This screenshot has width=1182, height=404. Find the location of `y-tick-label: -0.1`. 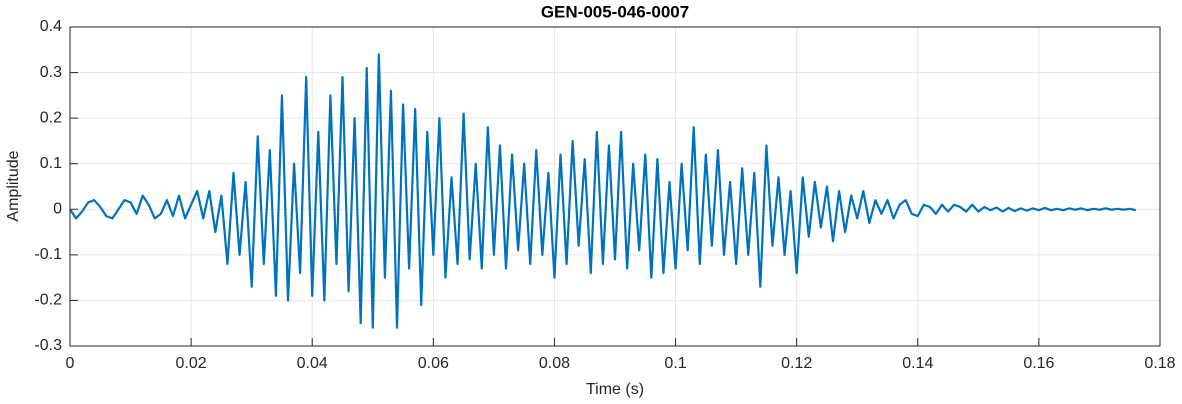

y-tick-label: -0.1 is located at coordinates (48, 254).